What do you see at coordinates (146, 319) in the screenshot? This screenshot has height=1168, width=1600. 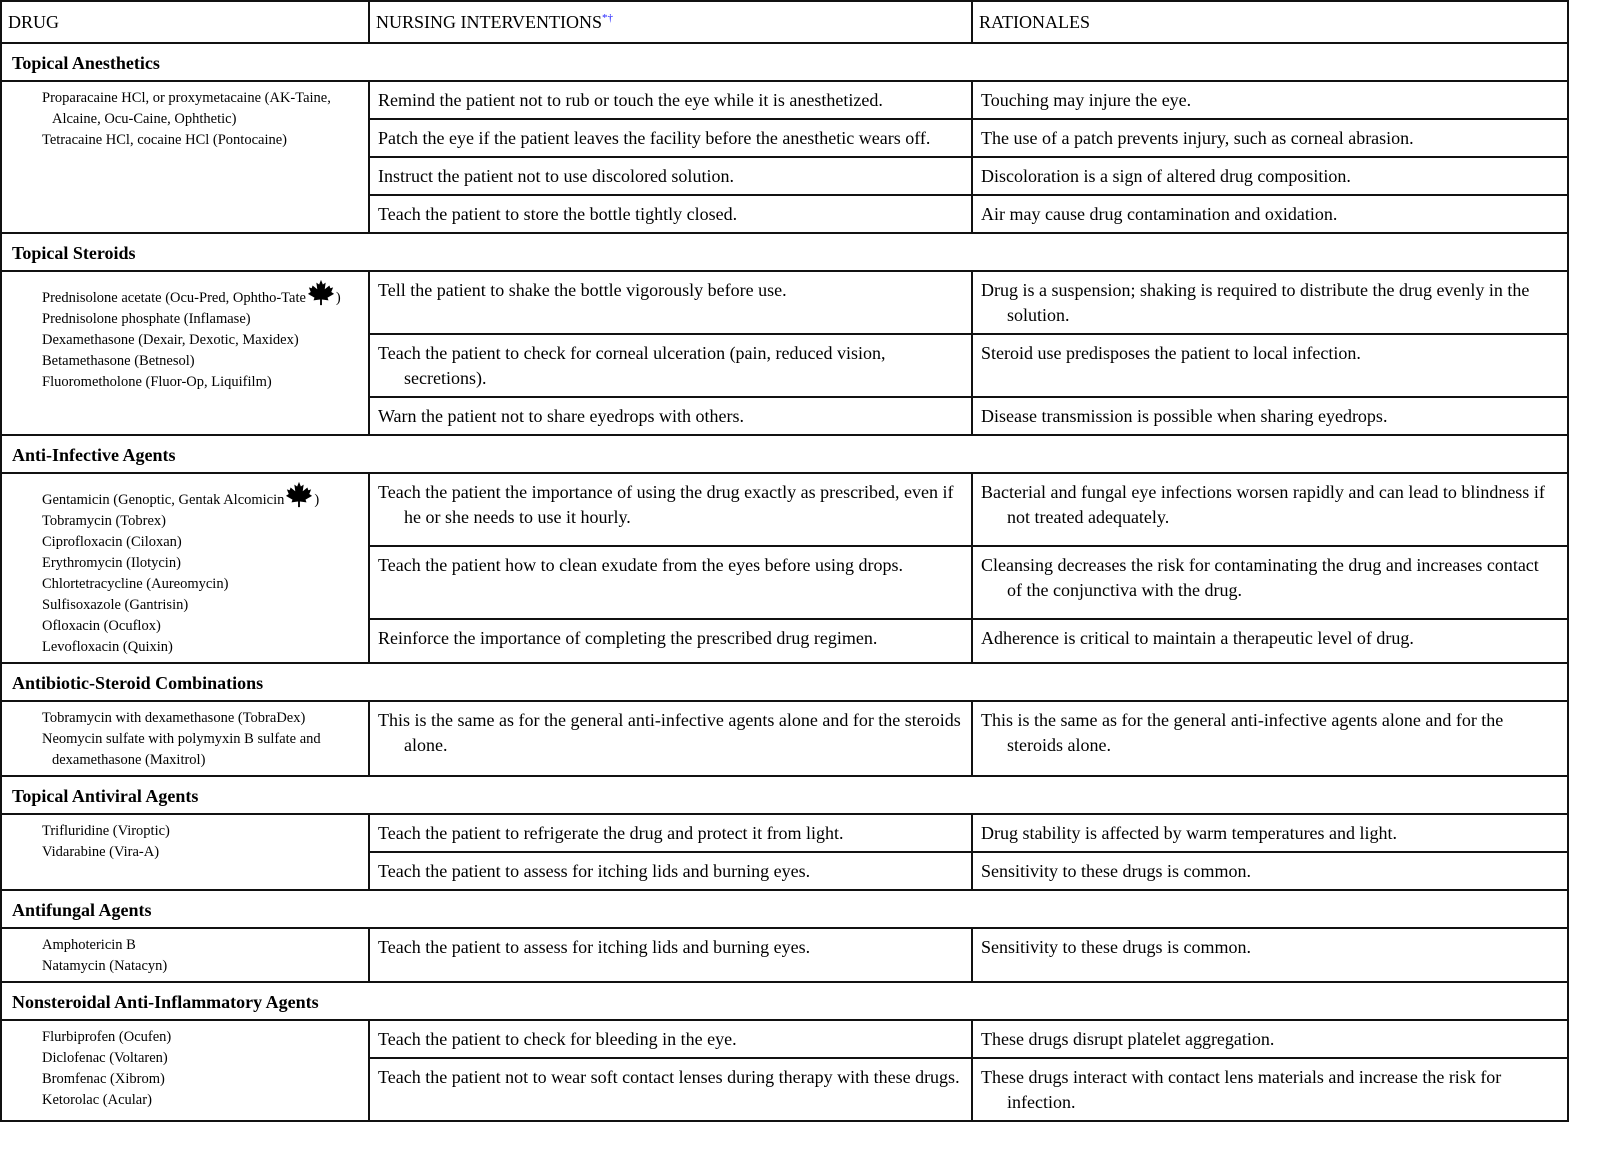 I see `drug-name-text: Prednisolone phosphate (Inflamase)` at bounding box center [146, 319].